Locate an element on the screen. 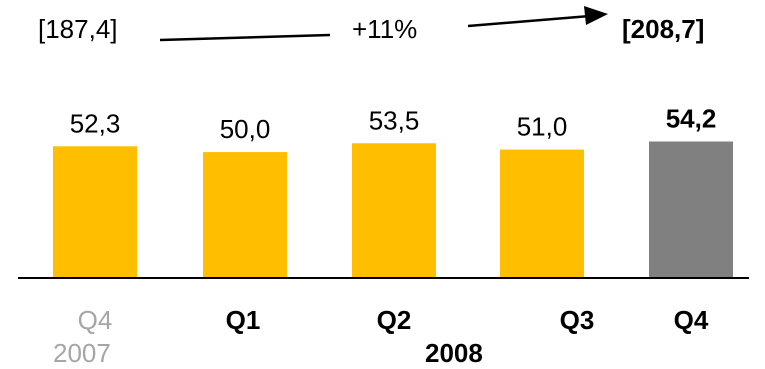 Image resolution: width=765 pixels, height=369 pixels. annotation-arrow-head is located at coordinates (596, 15).